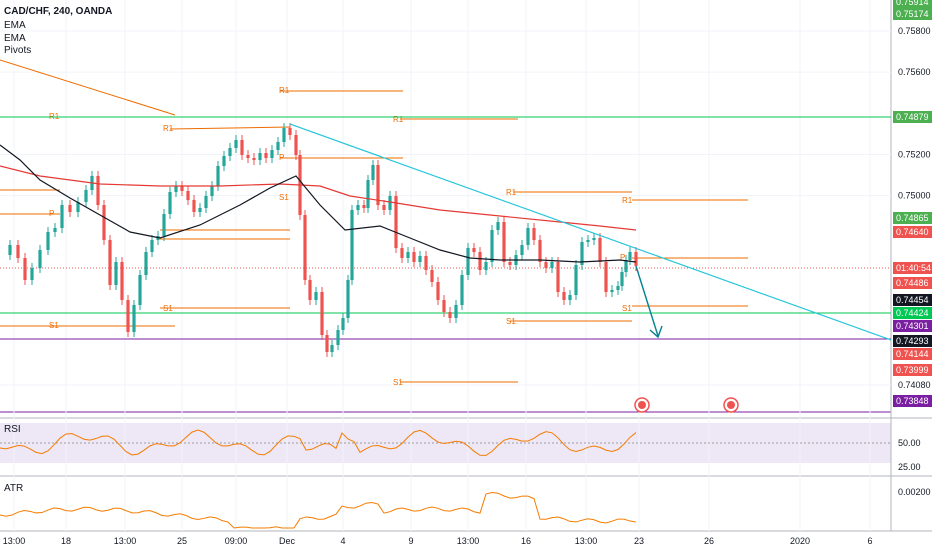 The image size is (932, 550). What do you see at coordinates (909, 443) in the screenshot?
I see `rsi-tick-label: 50.00` at bounding box center [909, 443].